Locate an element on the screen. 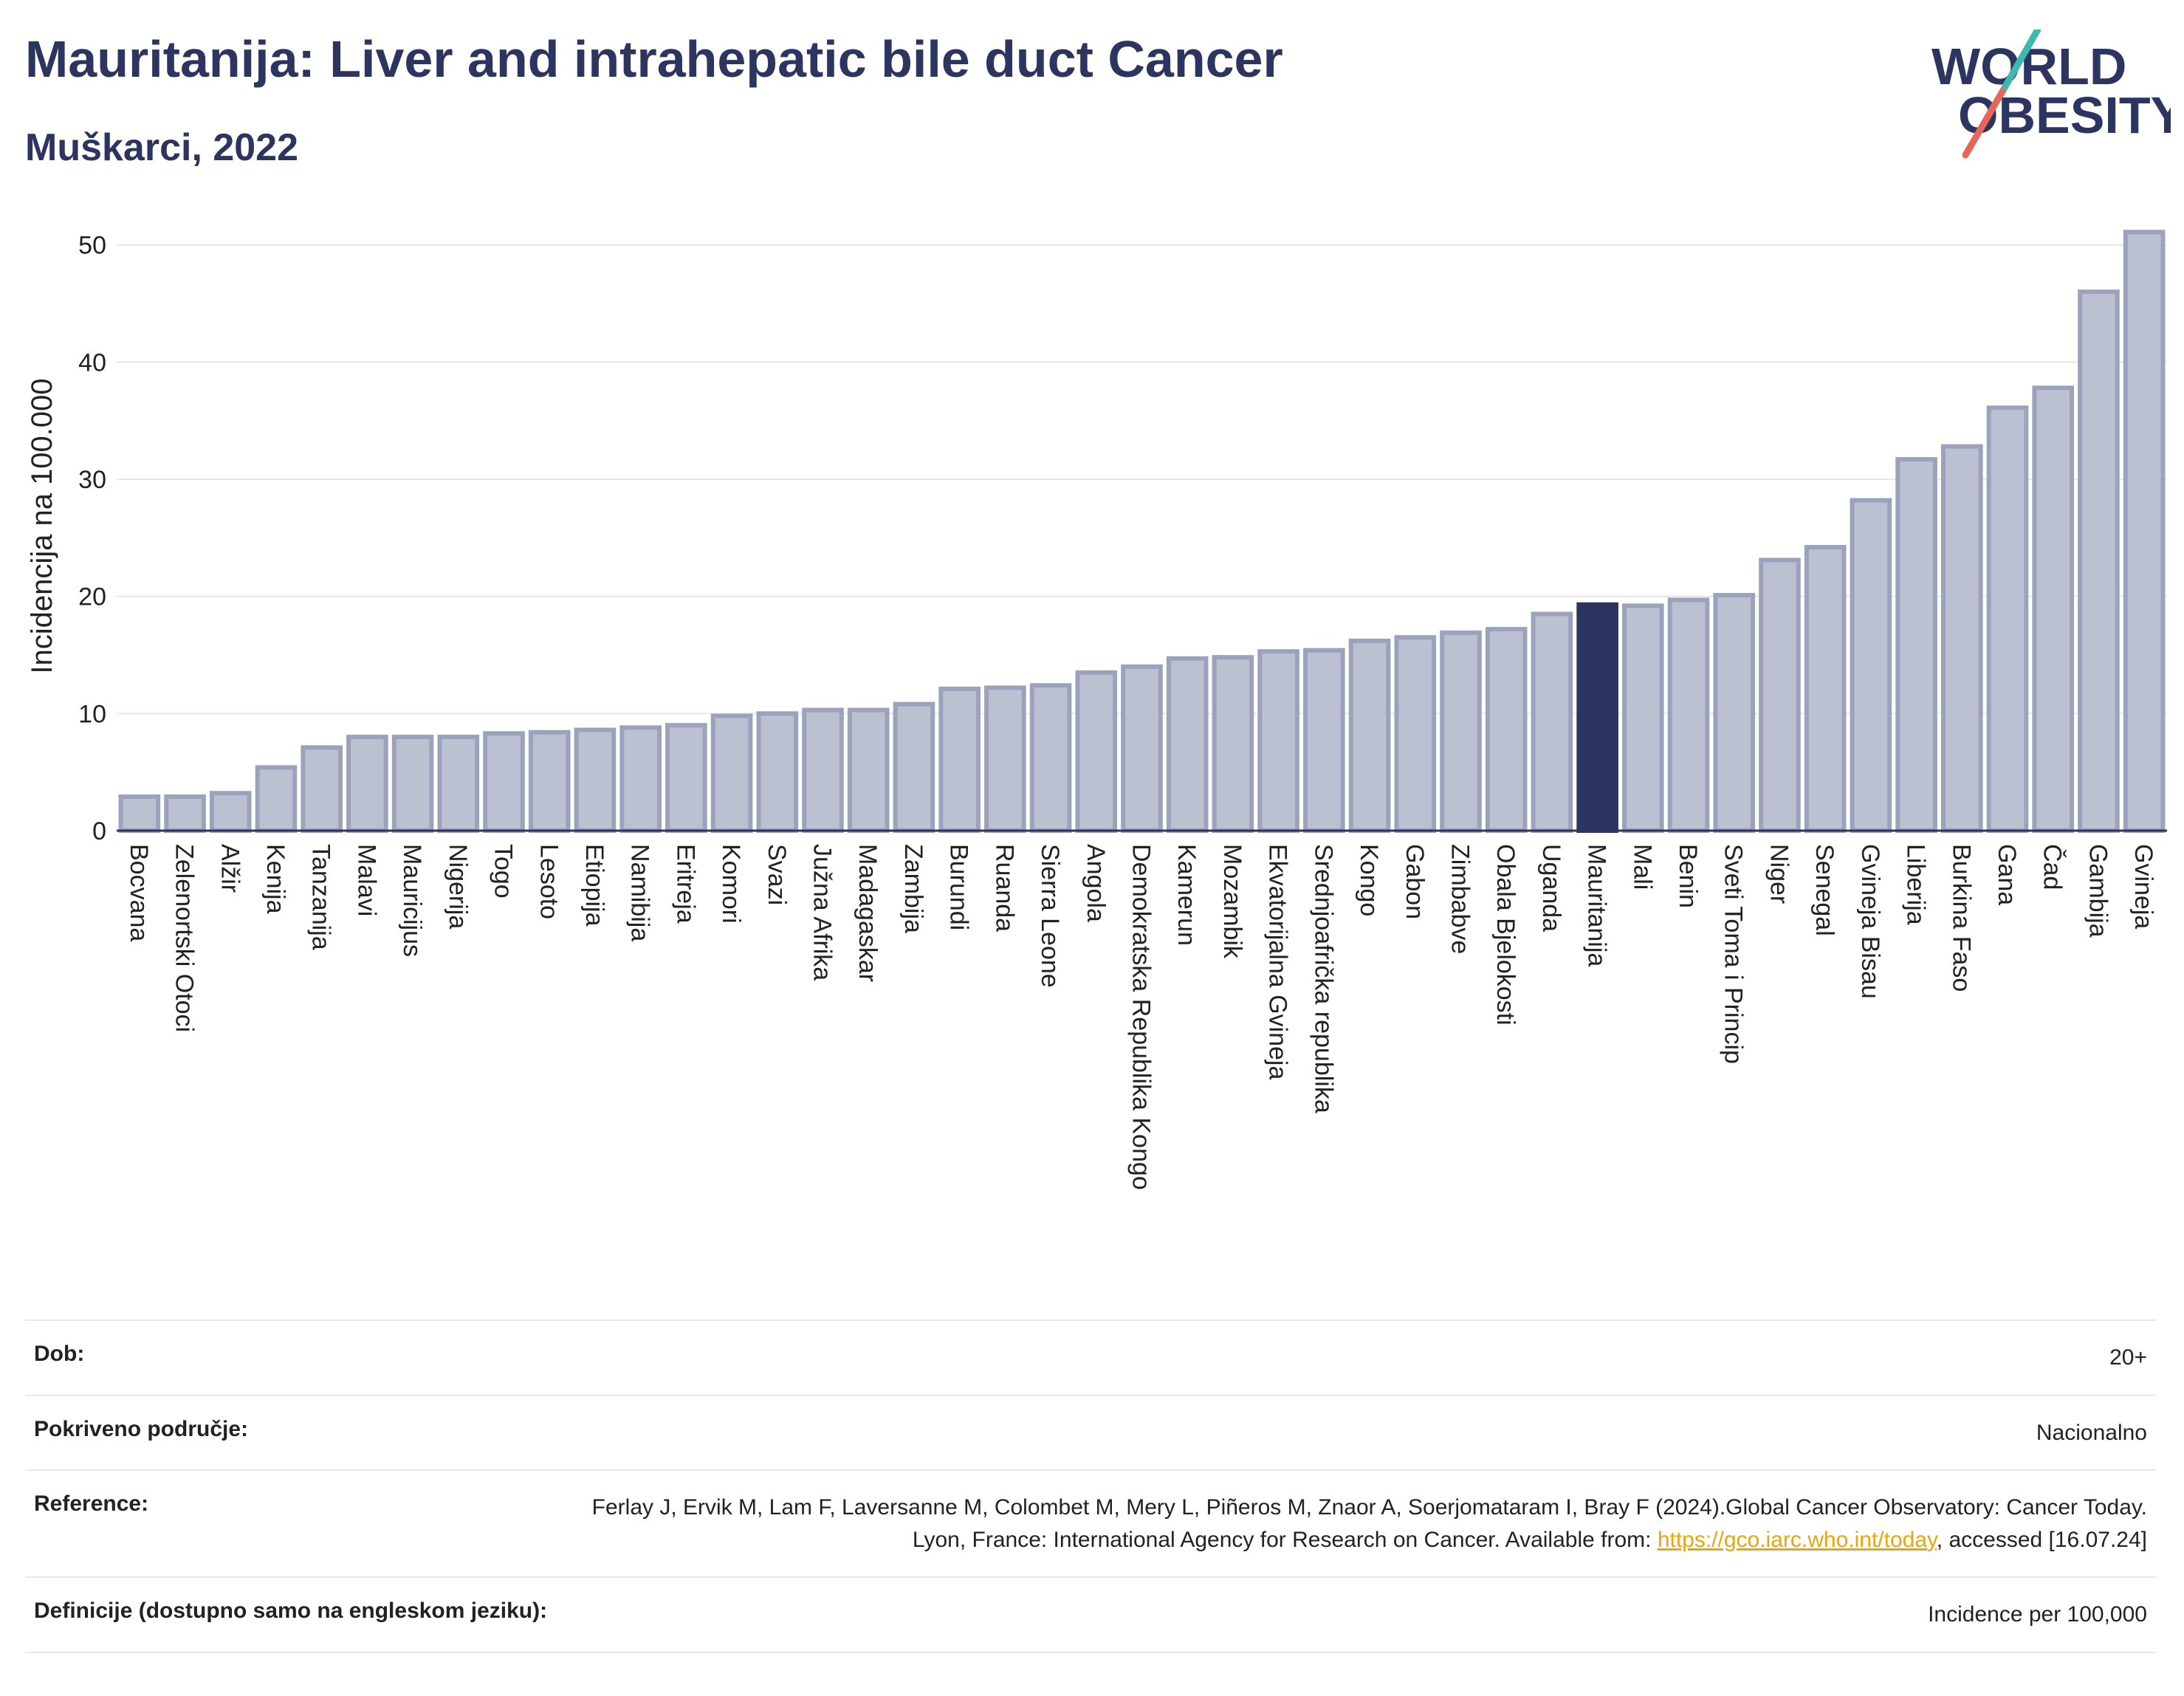  x-tick-label: Komori is located at coordinates (731, 884).